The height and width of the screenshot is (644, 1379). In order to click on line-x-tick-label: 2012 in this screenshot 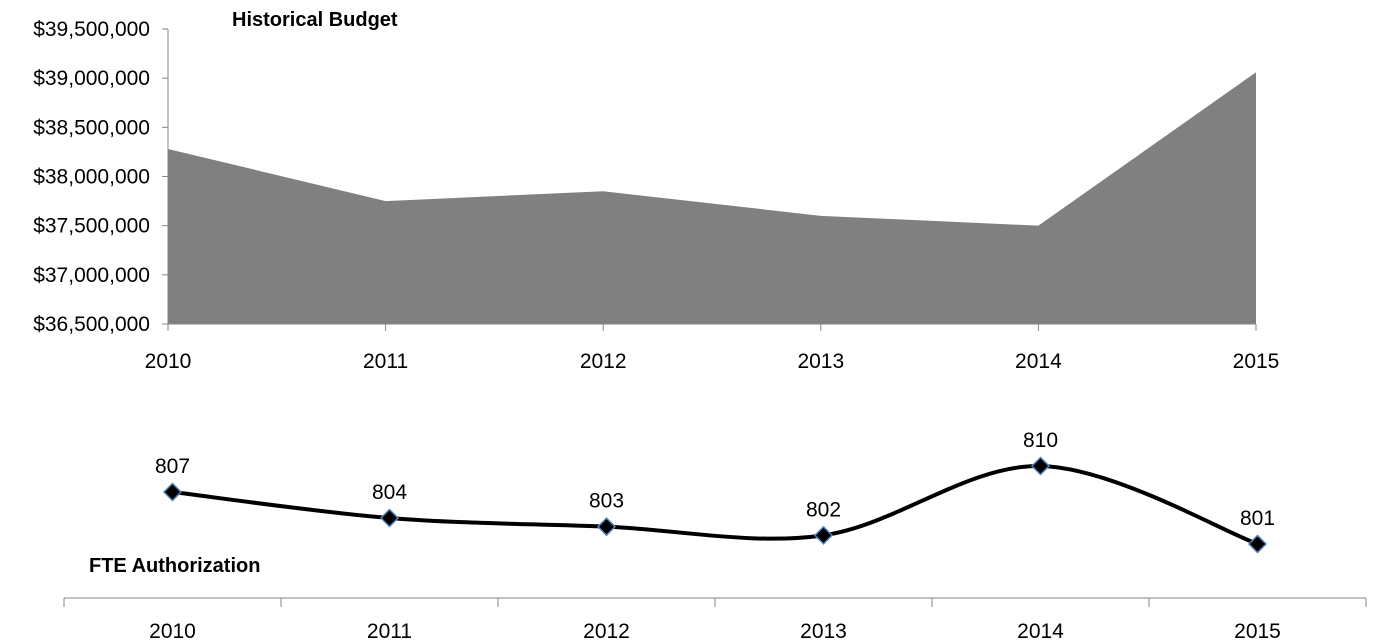, I will do `click(606, 631)`.